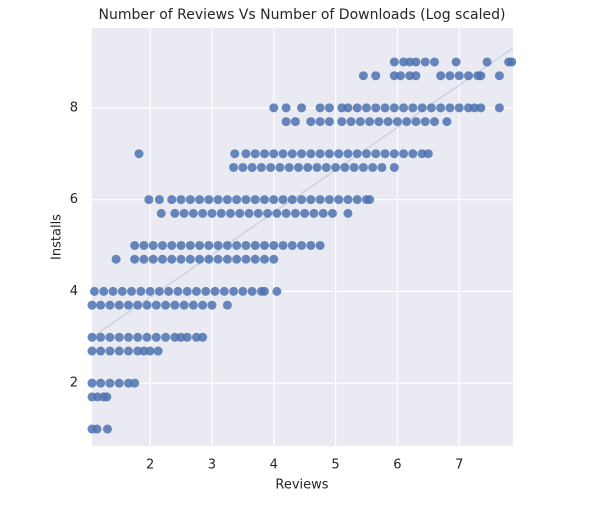  What do you see at coordinates (74, 107) in the screenshot?
I see `y-tick-label: 8` at bounding box center [74, 107].